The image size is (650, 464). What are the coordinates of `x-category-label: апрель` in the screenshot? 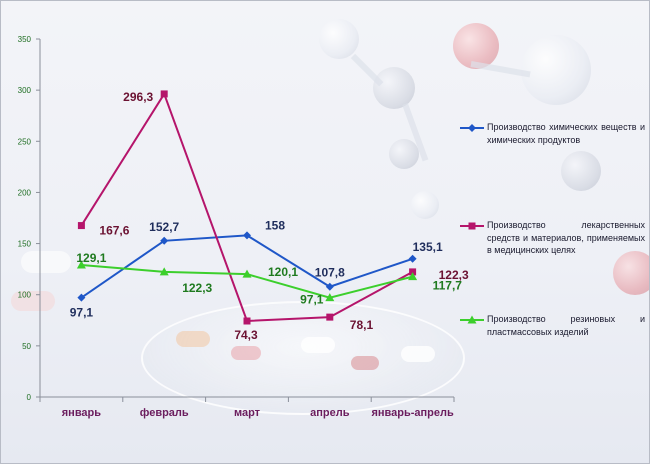 It's located at (330, 413).